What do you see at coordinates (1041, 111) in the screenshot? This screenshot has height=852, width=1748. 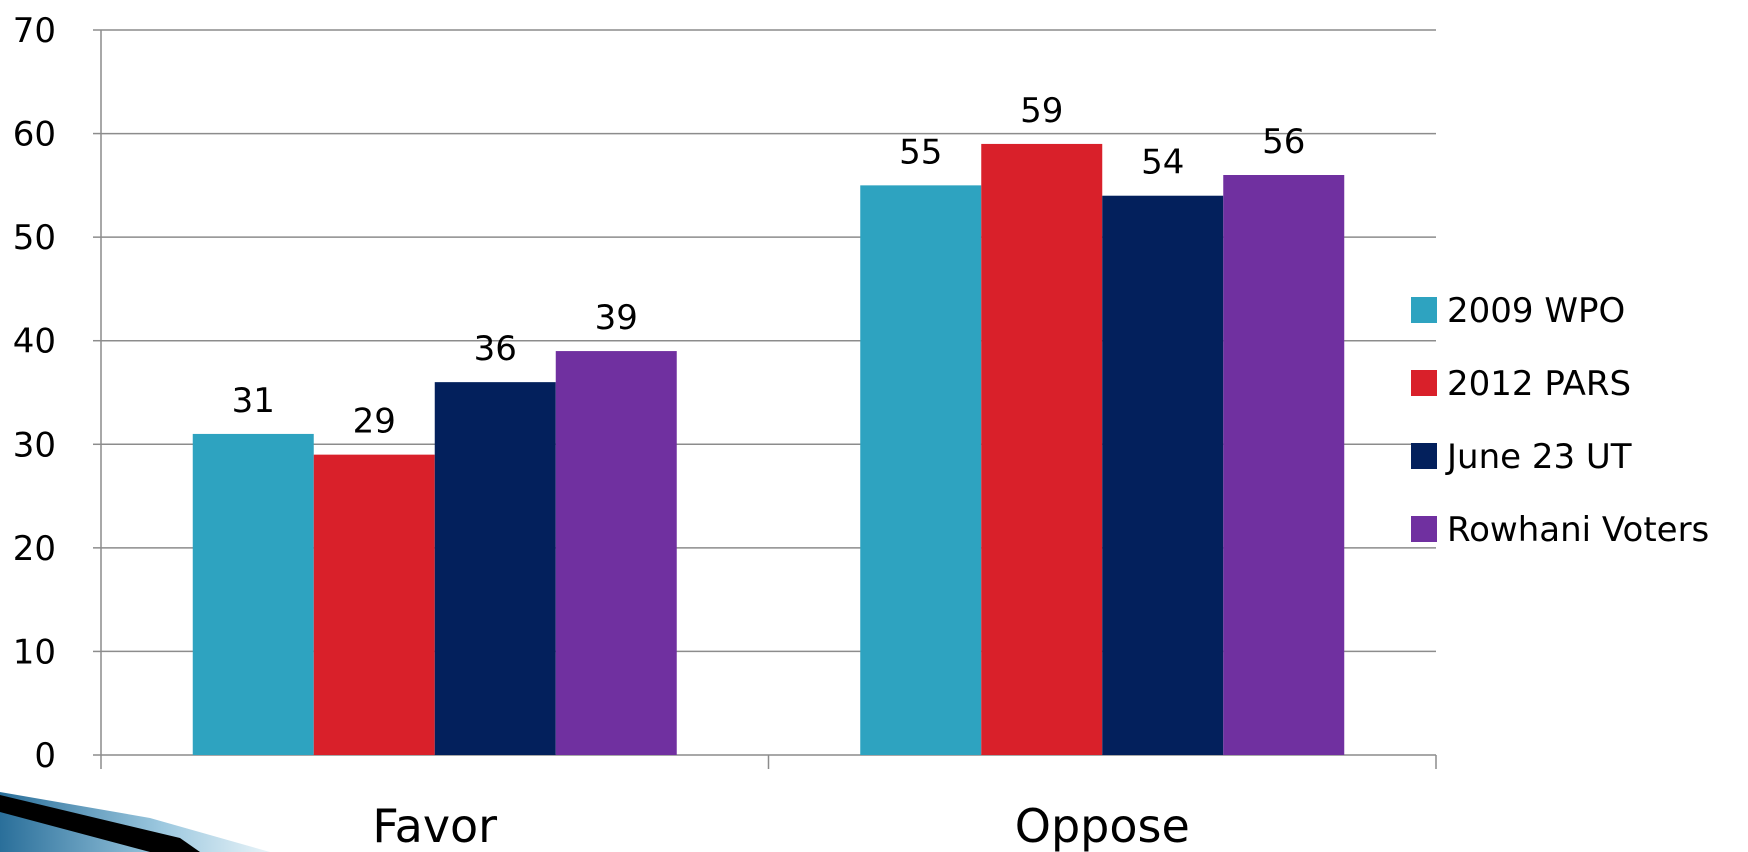 I see `data-label: 59` at bounding box center [1041, 111].